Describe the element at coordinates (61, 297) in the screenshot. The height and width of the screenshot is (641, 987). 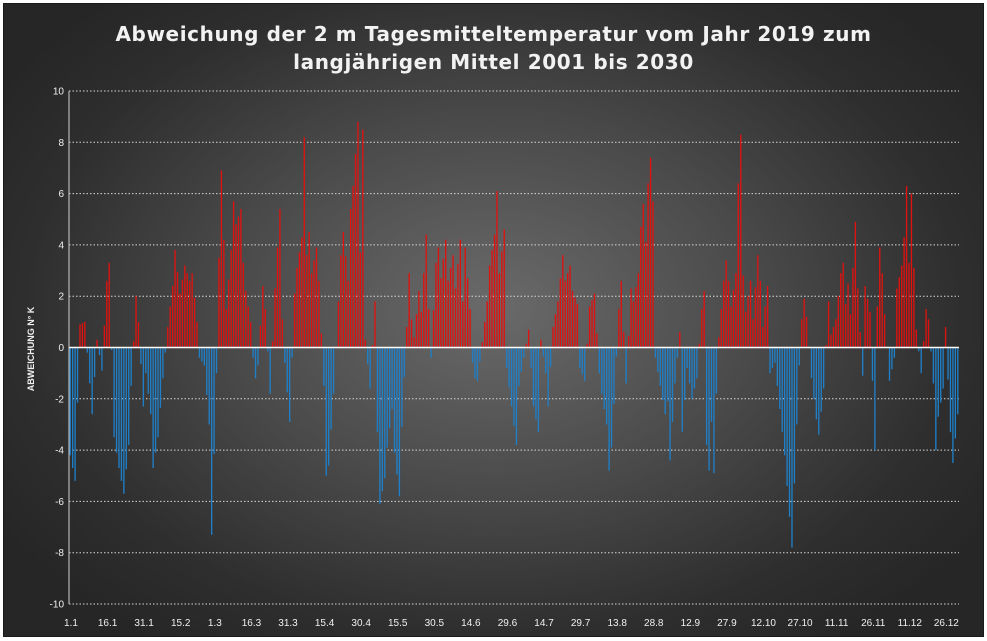
I see `y-tick-label: 2` at that location.